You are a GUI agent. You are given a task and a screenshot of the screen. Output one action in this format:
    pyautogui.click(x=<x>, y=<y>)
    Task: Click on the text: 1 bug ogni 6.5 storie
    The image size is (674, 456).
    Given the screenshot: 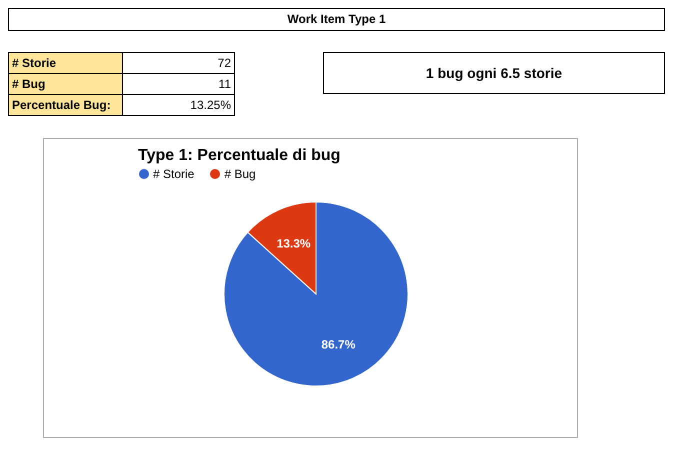 What is the action you would take?
    pyautogui.click(x=494, y=73)
    